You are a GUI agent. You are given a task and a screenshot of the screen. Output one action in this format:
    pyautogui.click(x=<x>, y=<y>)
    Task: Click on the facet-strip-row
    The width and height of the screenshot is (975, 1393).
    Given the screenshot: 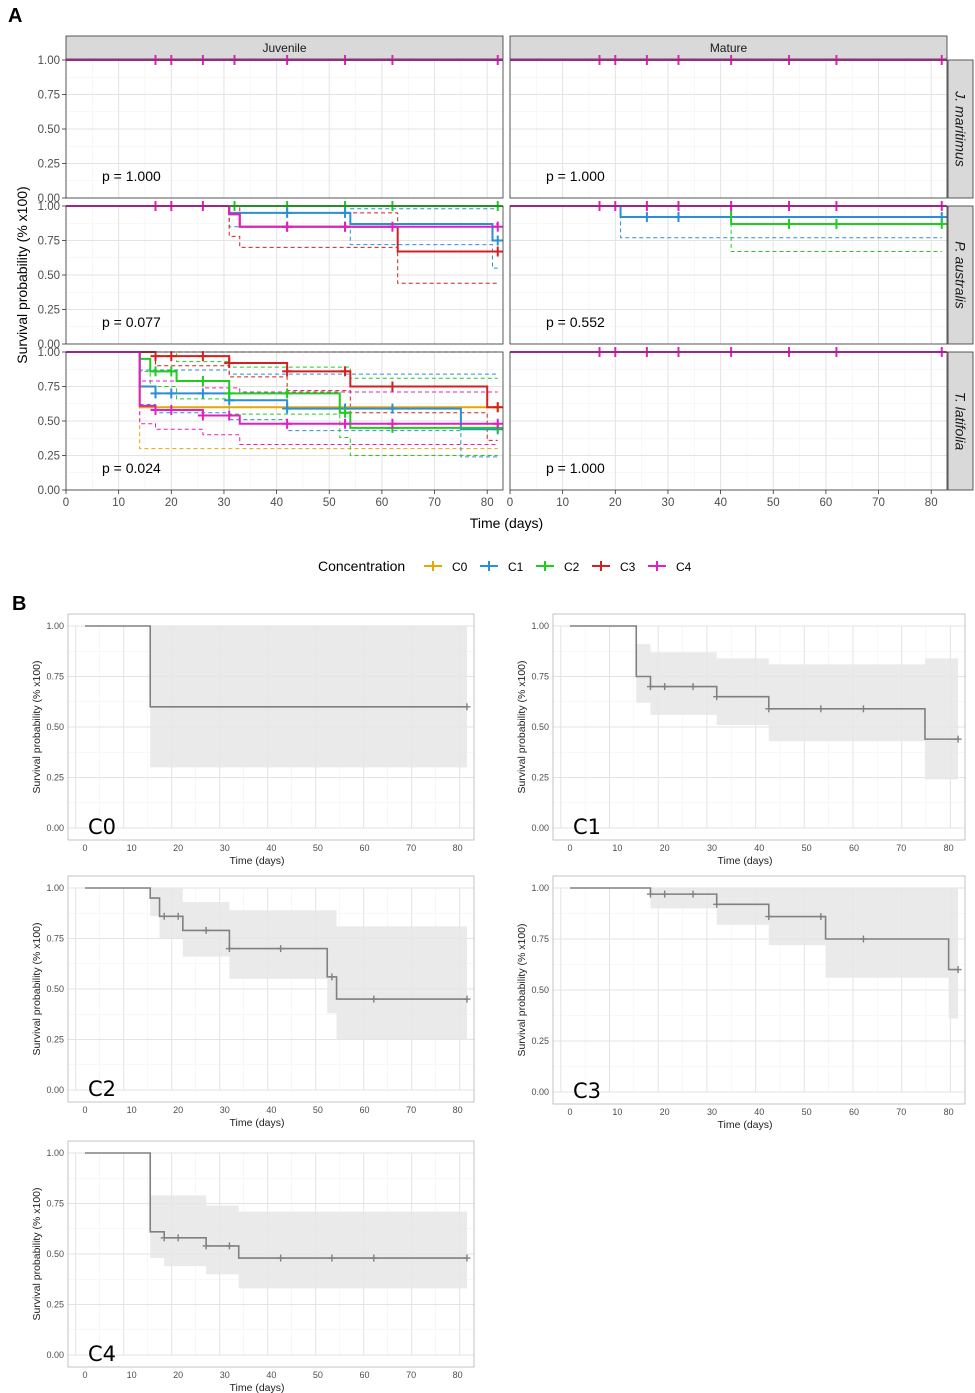 What is the action you would take?
    pyautogui.click(x=960, y=421)
    